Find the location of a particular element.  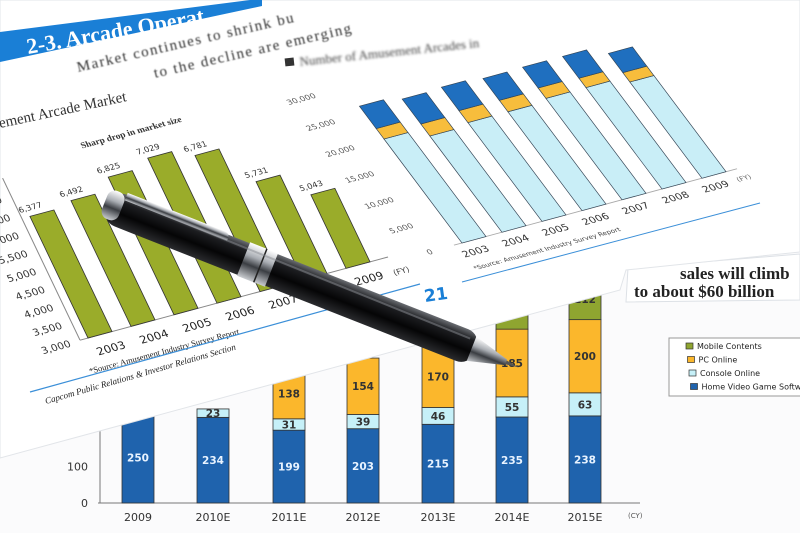

pen-tip-cone is located at coordinates (487, 351).